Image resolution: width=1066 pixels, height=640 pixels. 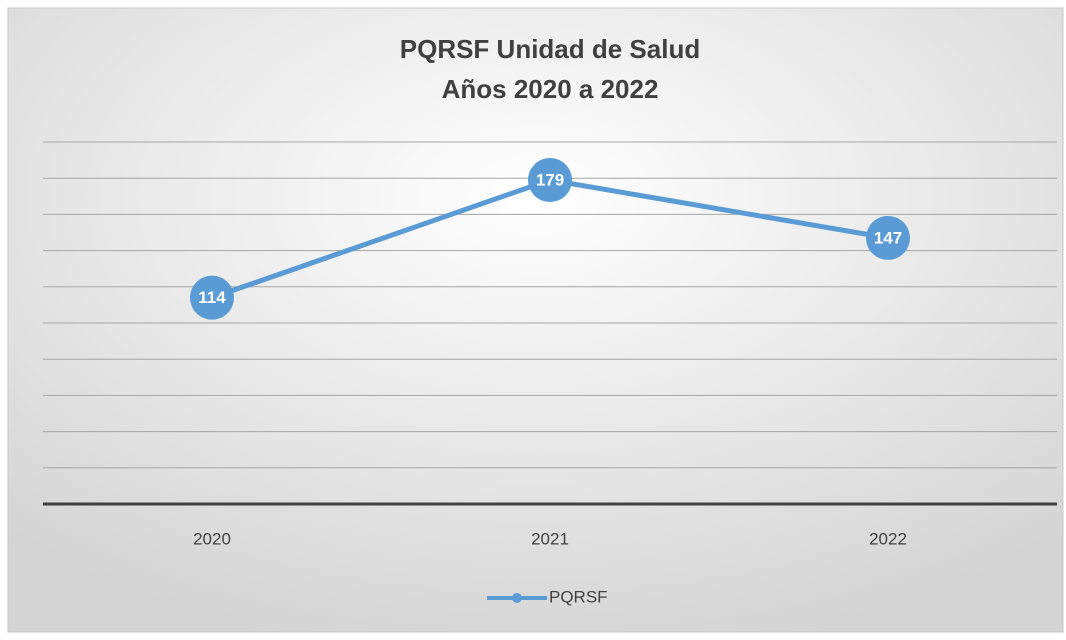 I want to click on x-tick-label: 2021, so click(x=550, y=538).